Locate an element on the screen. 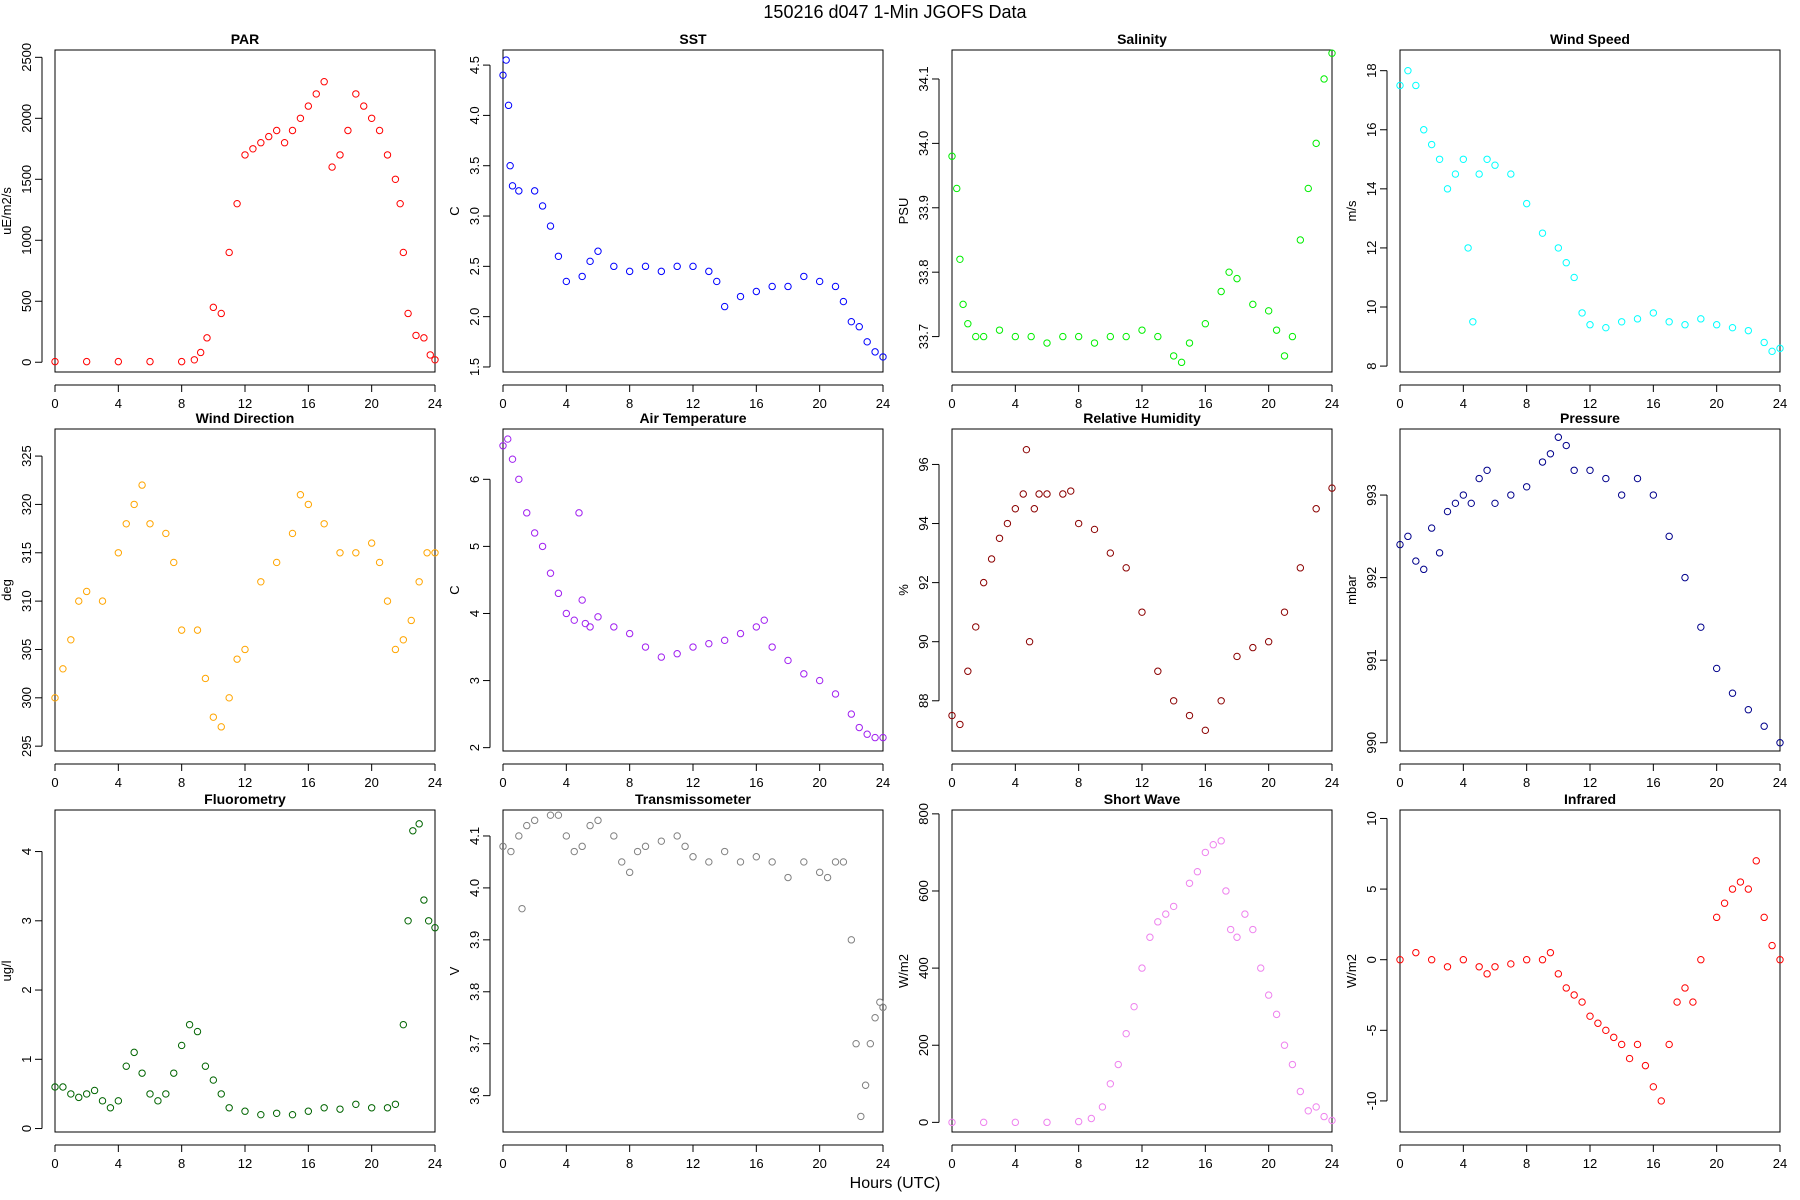 Image resolution: width=1800 pixels, height=1200 pixels. y-tick-label: 16 is located at coordinates (1371, 130).